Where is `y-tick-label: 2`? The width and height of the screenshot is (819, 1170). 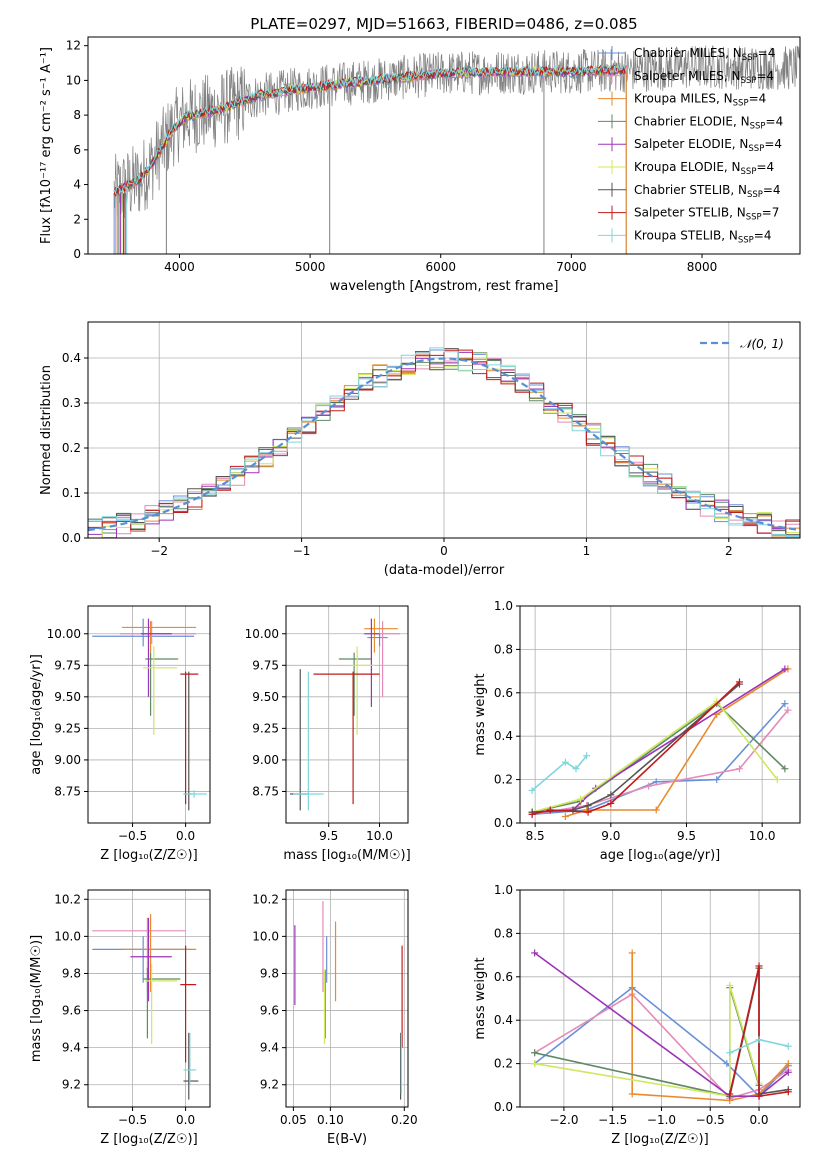 y-tick-label: 2 is located at coordinates (77, 219).